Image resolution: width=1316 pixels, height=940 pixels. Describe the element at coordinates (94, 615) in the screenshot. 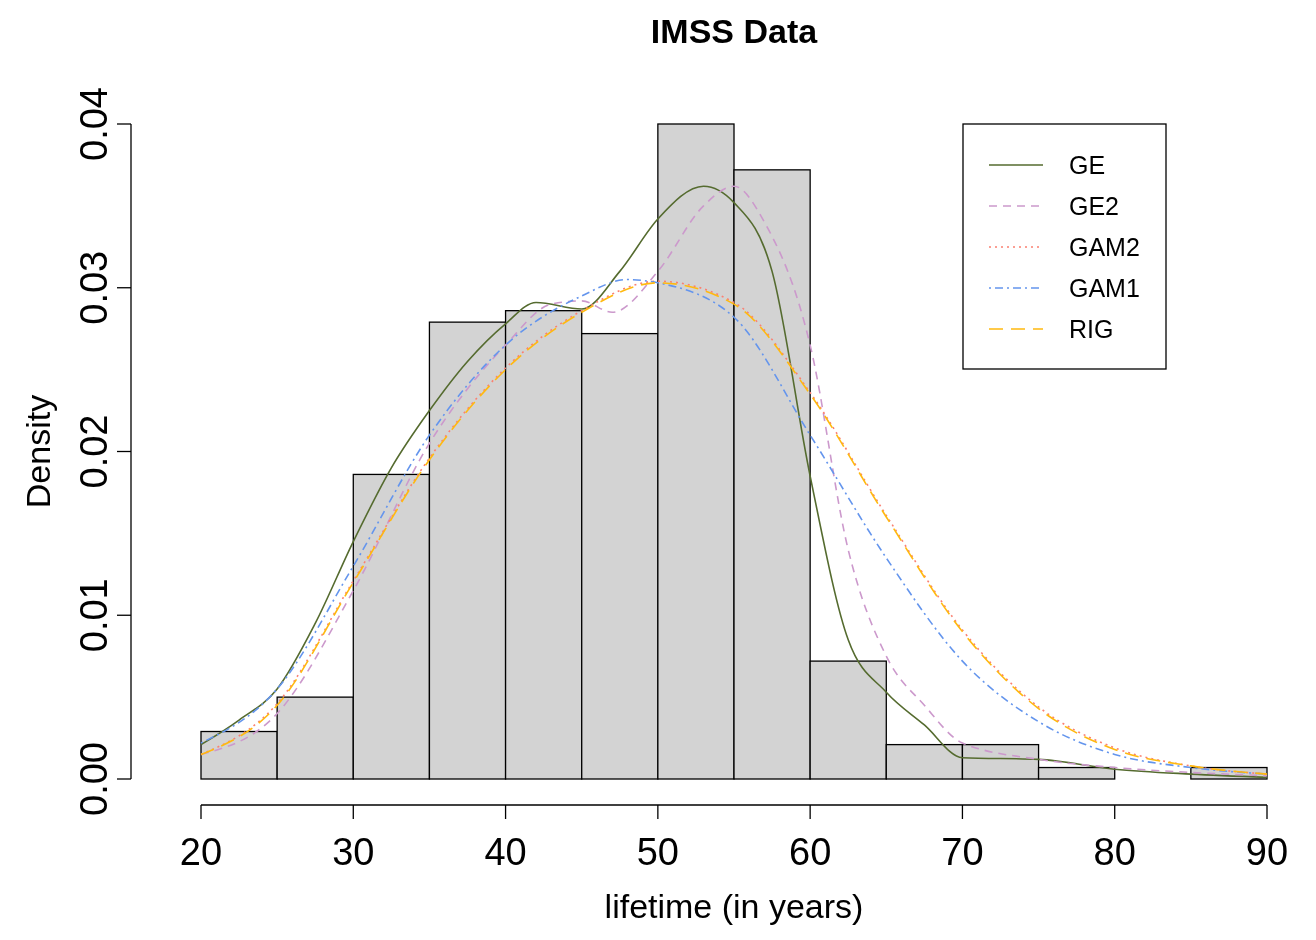

I see `y-tick-label: 0.01` at that location.